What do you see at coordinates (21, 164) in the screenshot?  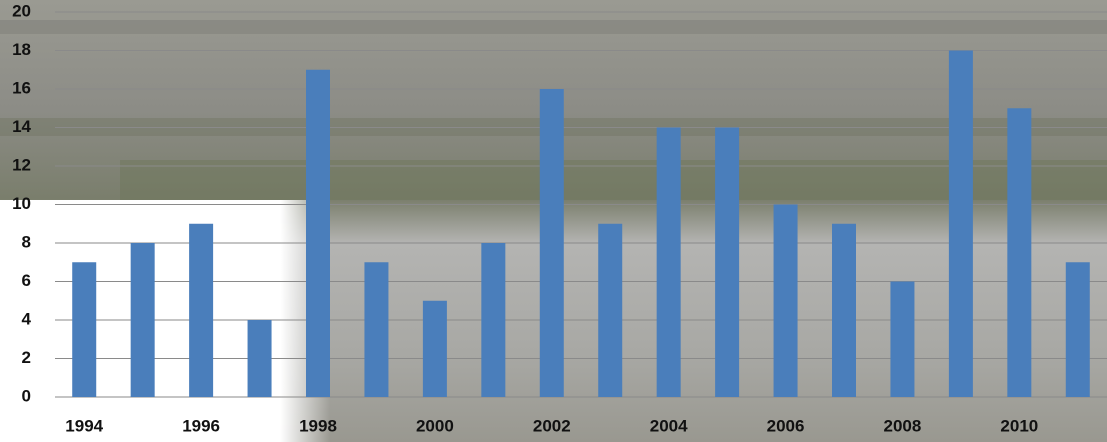 I see `y-tick-label: 12` at bounding box center [21, 164].